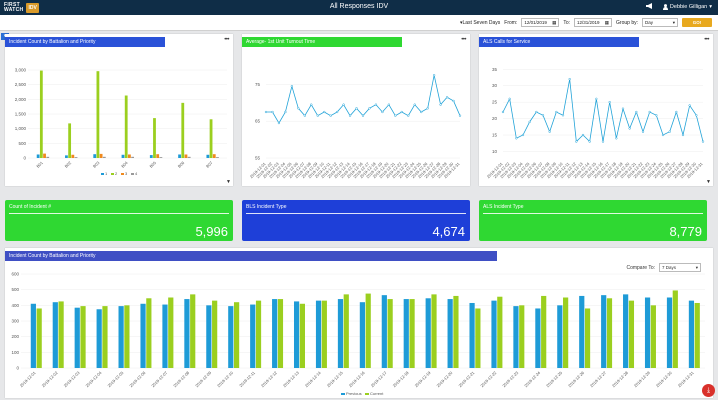 Image resolution: width=718 pixels, height=400 pixels. Describe the element at coordinates (627, 22) in the screenshot. I see `groupby-label: Group by:` at that location.